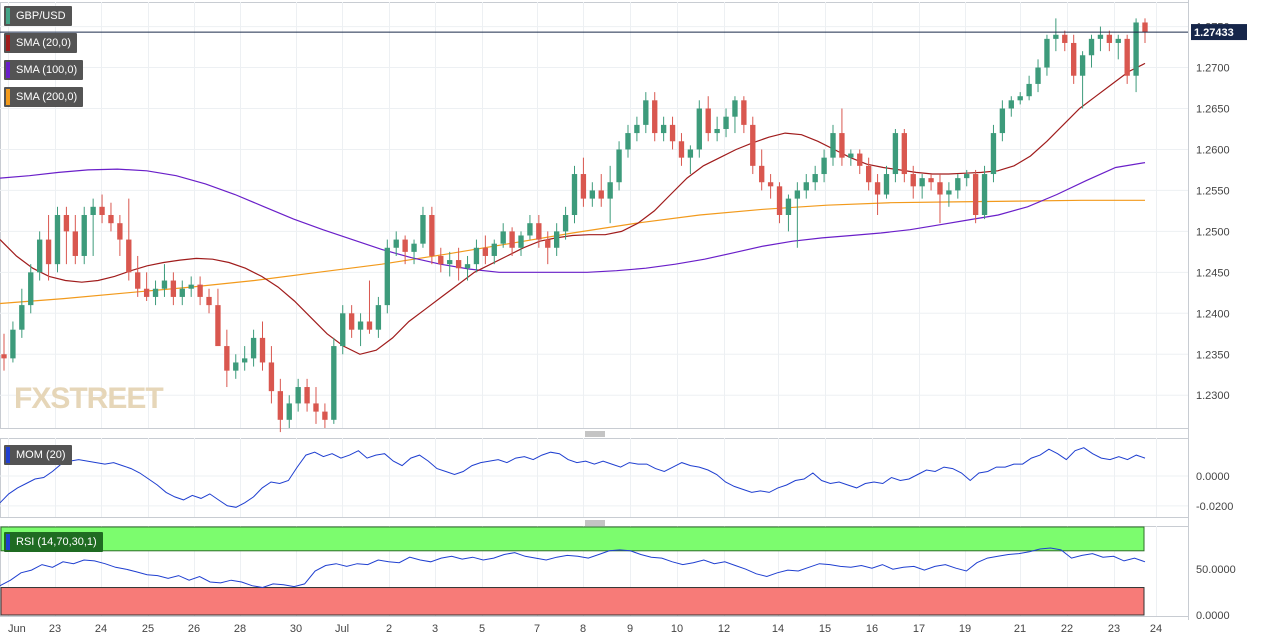 The height and width of the screenshot is (641, 1261). I want to click on legend-sma20: SMA (20,0), so click(41, 43).